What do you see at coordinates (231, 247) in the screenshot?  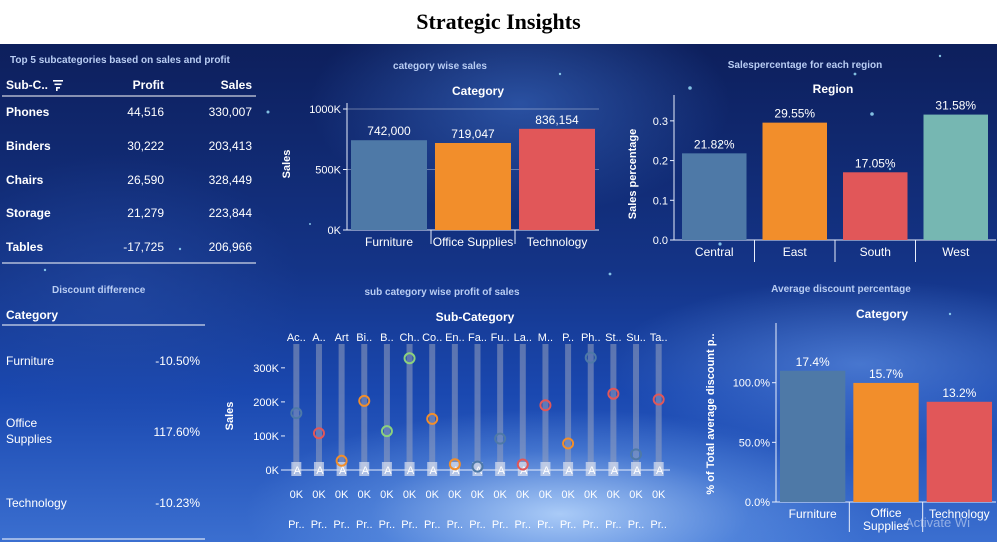 I see `row-sales: 206,966` at bounding box center [231, 247].